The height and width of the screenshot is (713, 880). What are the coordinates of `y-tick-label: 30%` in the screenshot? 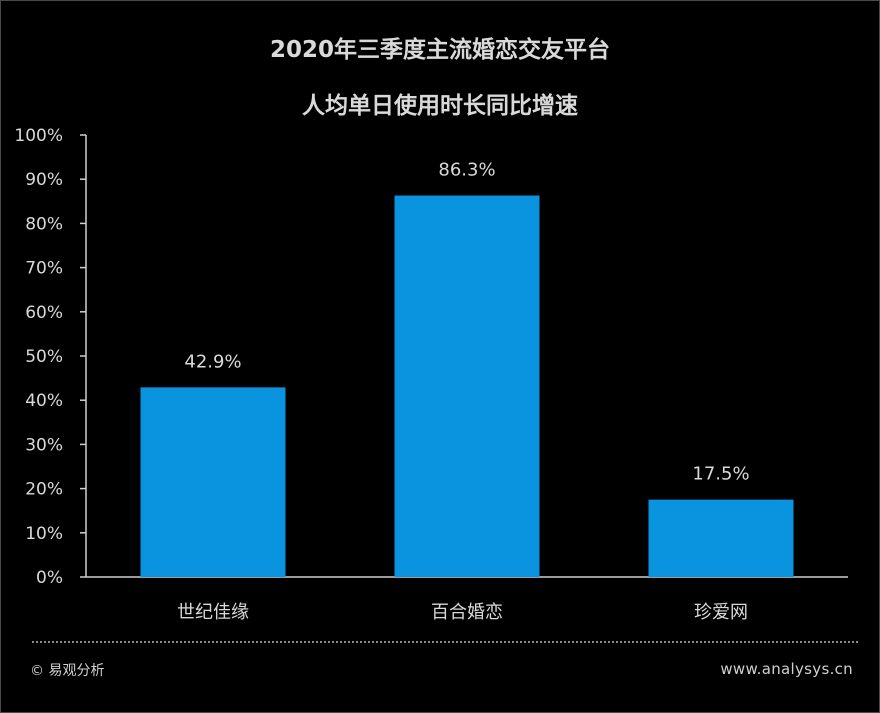 It's located at (44, 445).